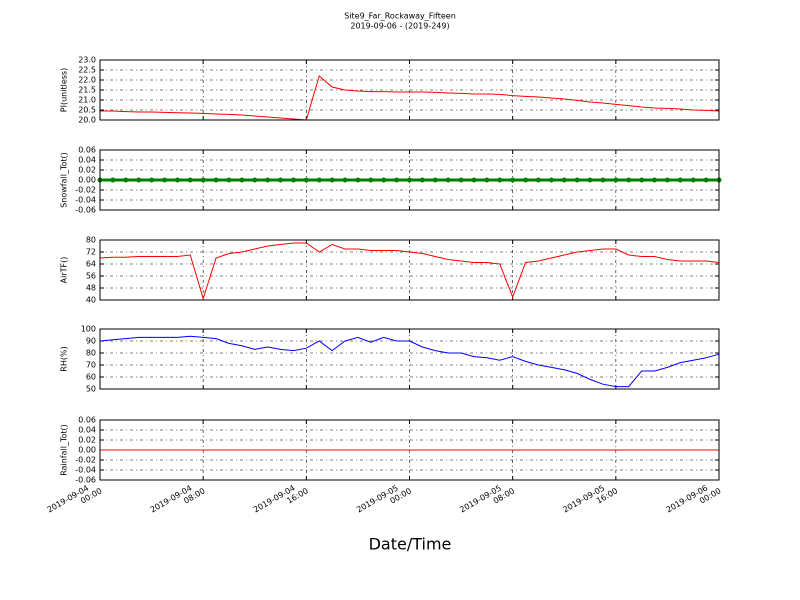 This screenshot has width=800, height=600. Describe the element at coordinates (87, 80) in the screenshot. I see `y-tick-label: 22.0` at that location.